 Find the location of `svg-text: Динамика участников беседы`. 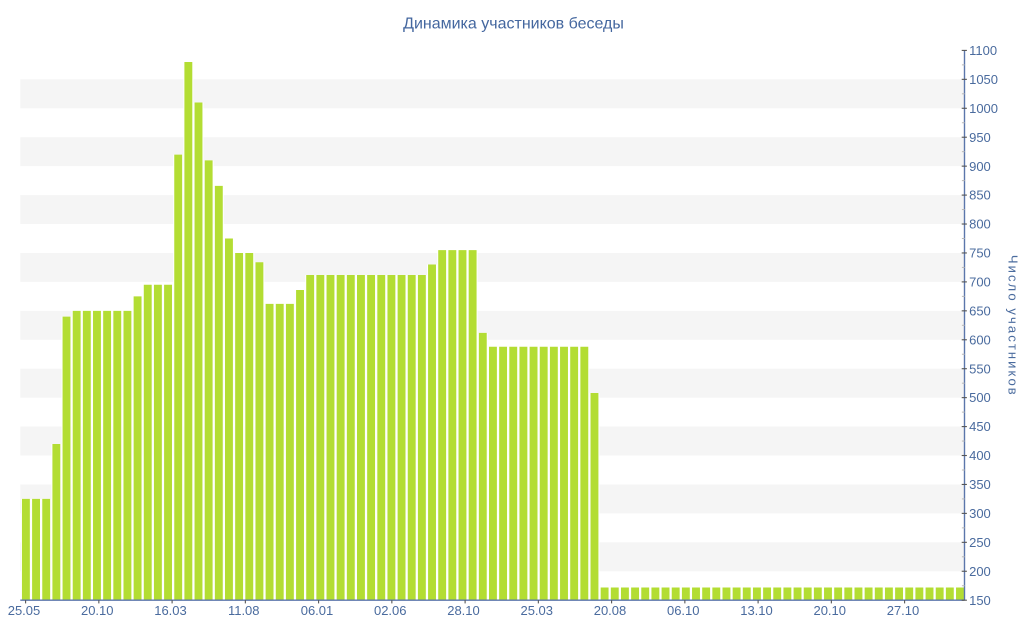

svg-text: Динамика участников беседы is located at coordinates (513, 24).